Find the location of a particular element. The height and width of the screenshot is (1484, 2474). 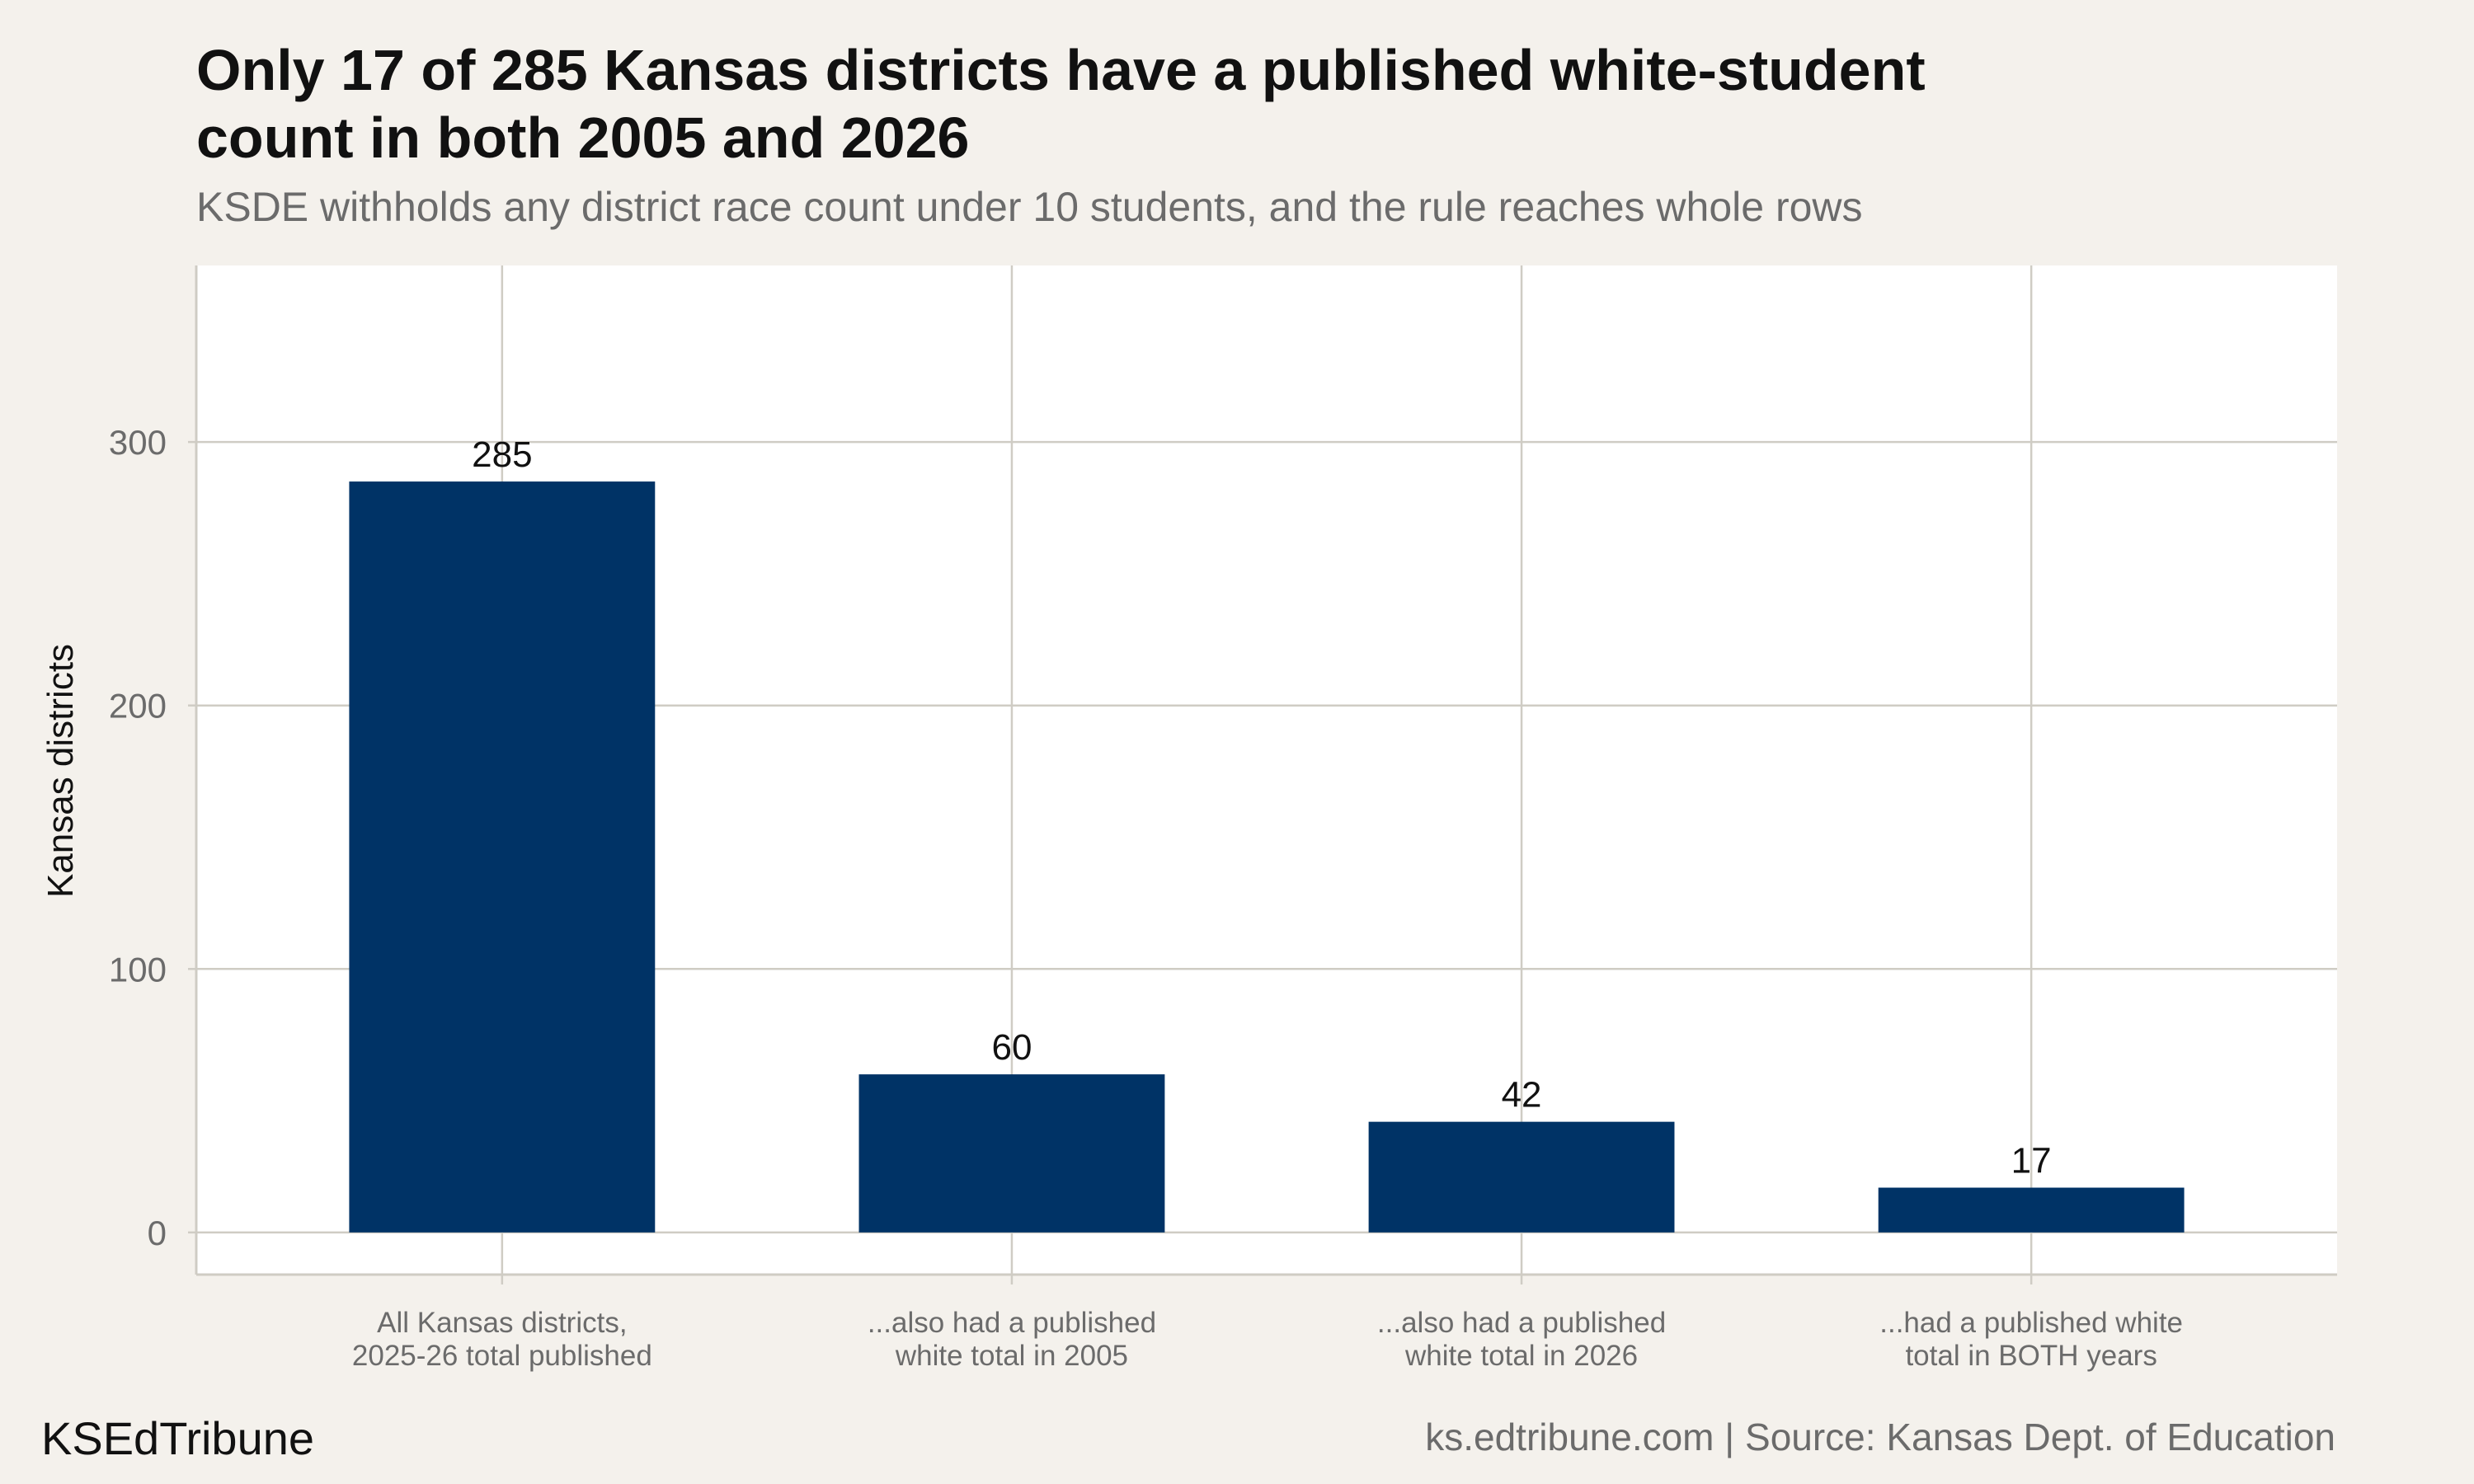

brand-logo-text: KSEdTribune is located at coordinates (177, 1438).